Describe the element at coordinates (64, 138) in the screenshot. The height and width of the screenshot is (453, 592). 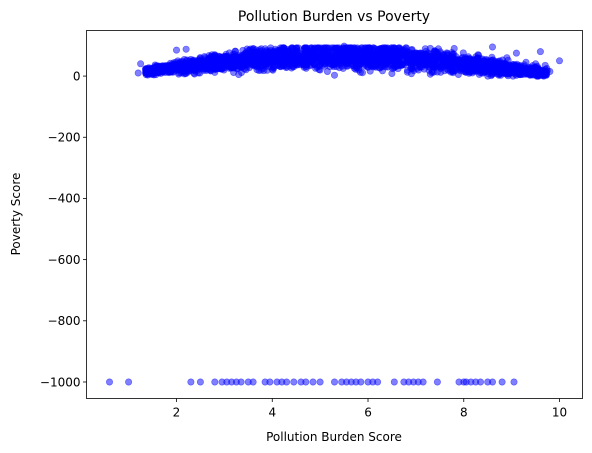
I see `y-tick-label: −200` at that location.